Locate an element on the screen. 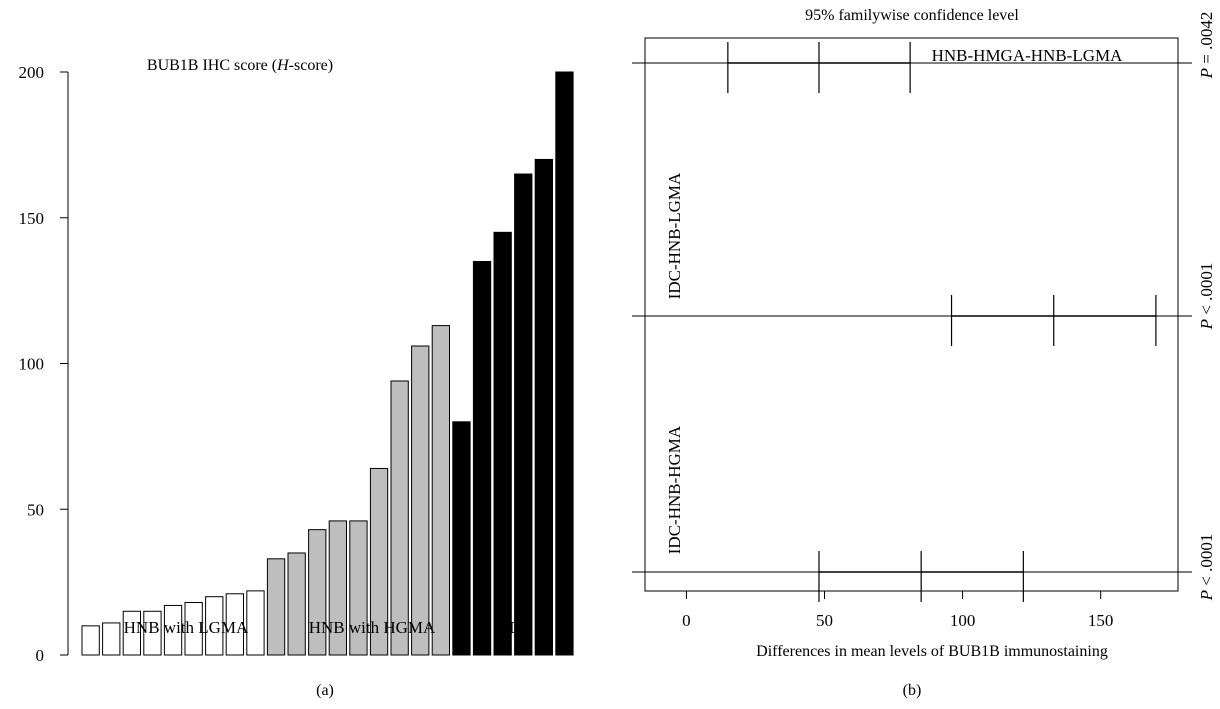  comparison-row: IDC-HNB-LGMA P < .0001 is located at coordinates (924, 259).